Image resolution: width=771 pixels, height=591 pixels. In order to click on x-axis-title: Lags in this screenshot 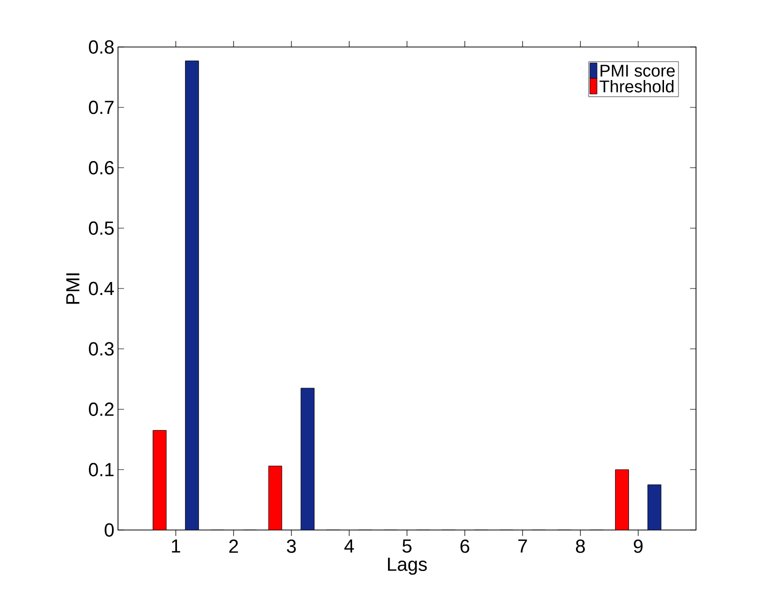, I will do `click(407, 566)`.